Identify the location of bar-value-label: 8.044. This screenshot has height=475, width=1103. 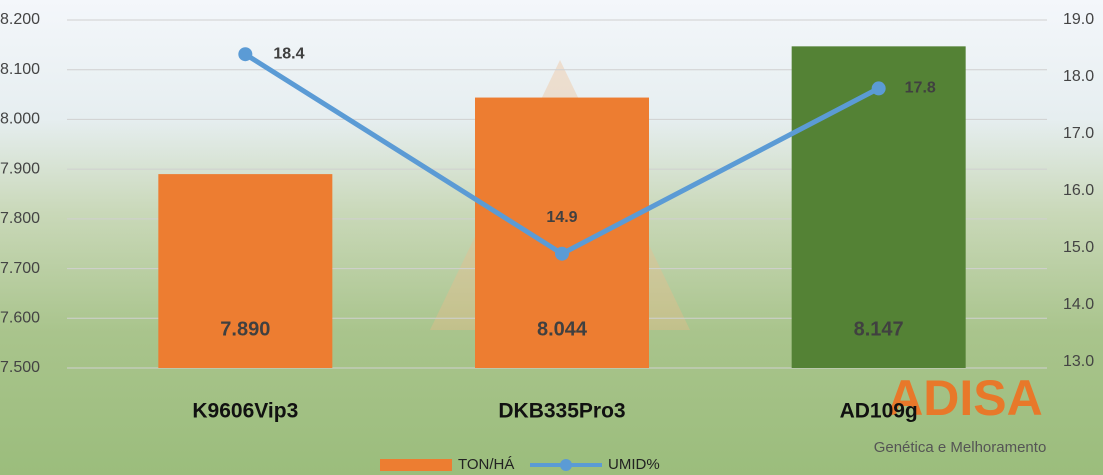
(562, 329).